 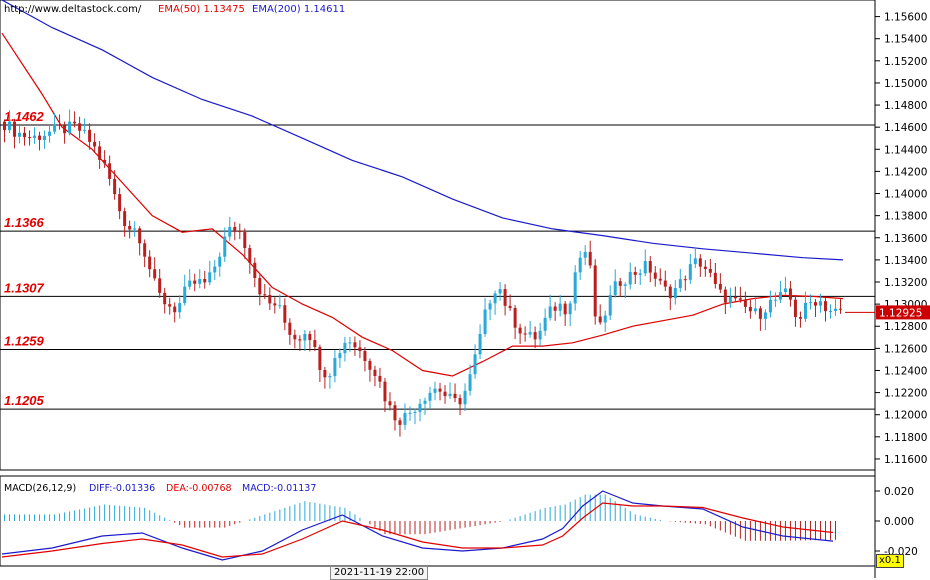 What do you see at coordinates (905, 217) in the screenshot?
I see `y-tick-label: 1.13800` at bounding box center [905, 217].